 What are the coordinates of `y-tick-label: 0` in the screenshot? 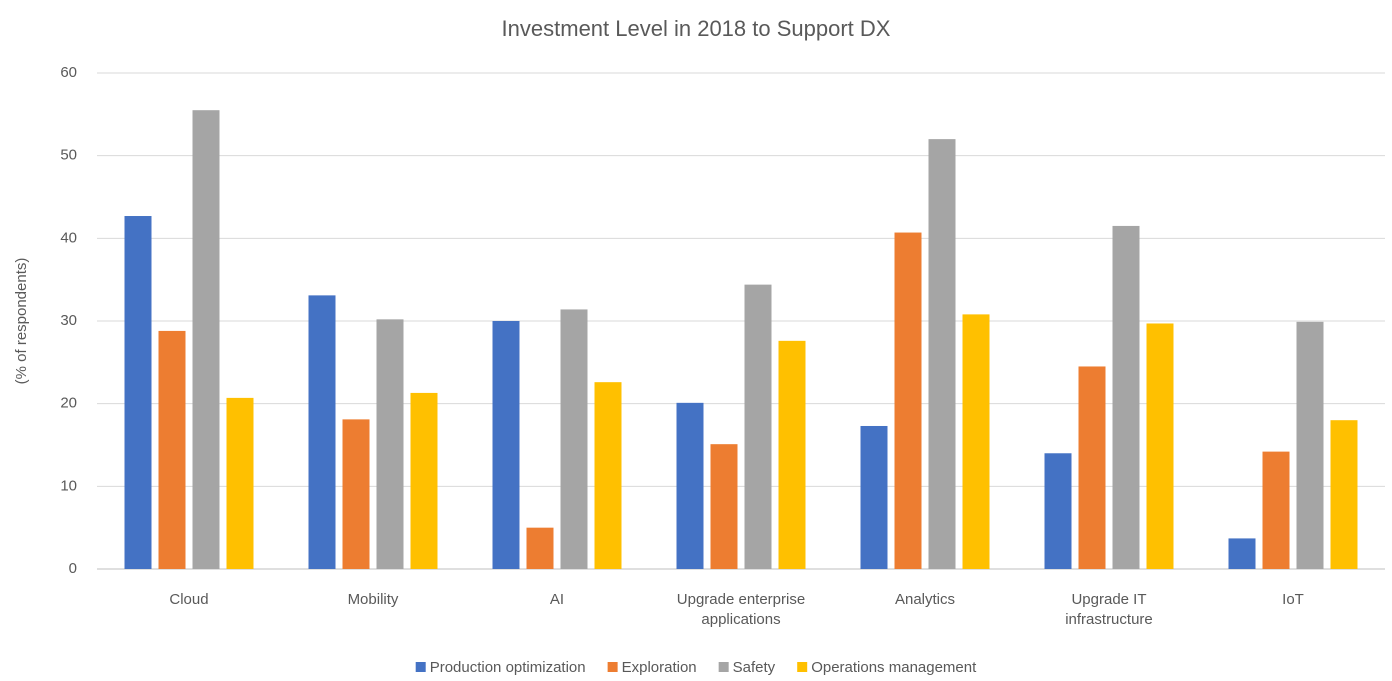 It's located at (73, 568).